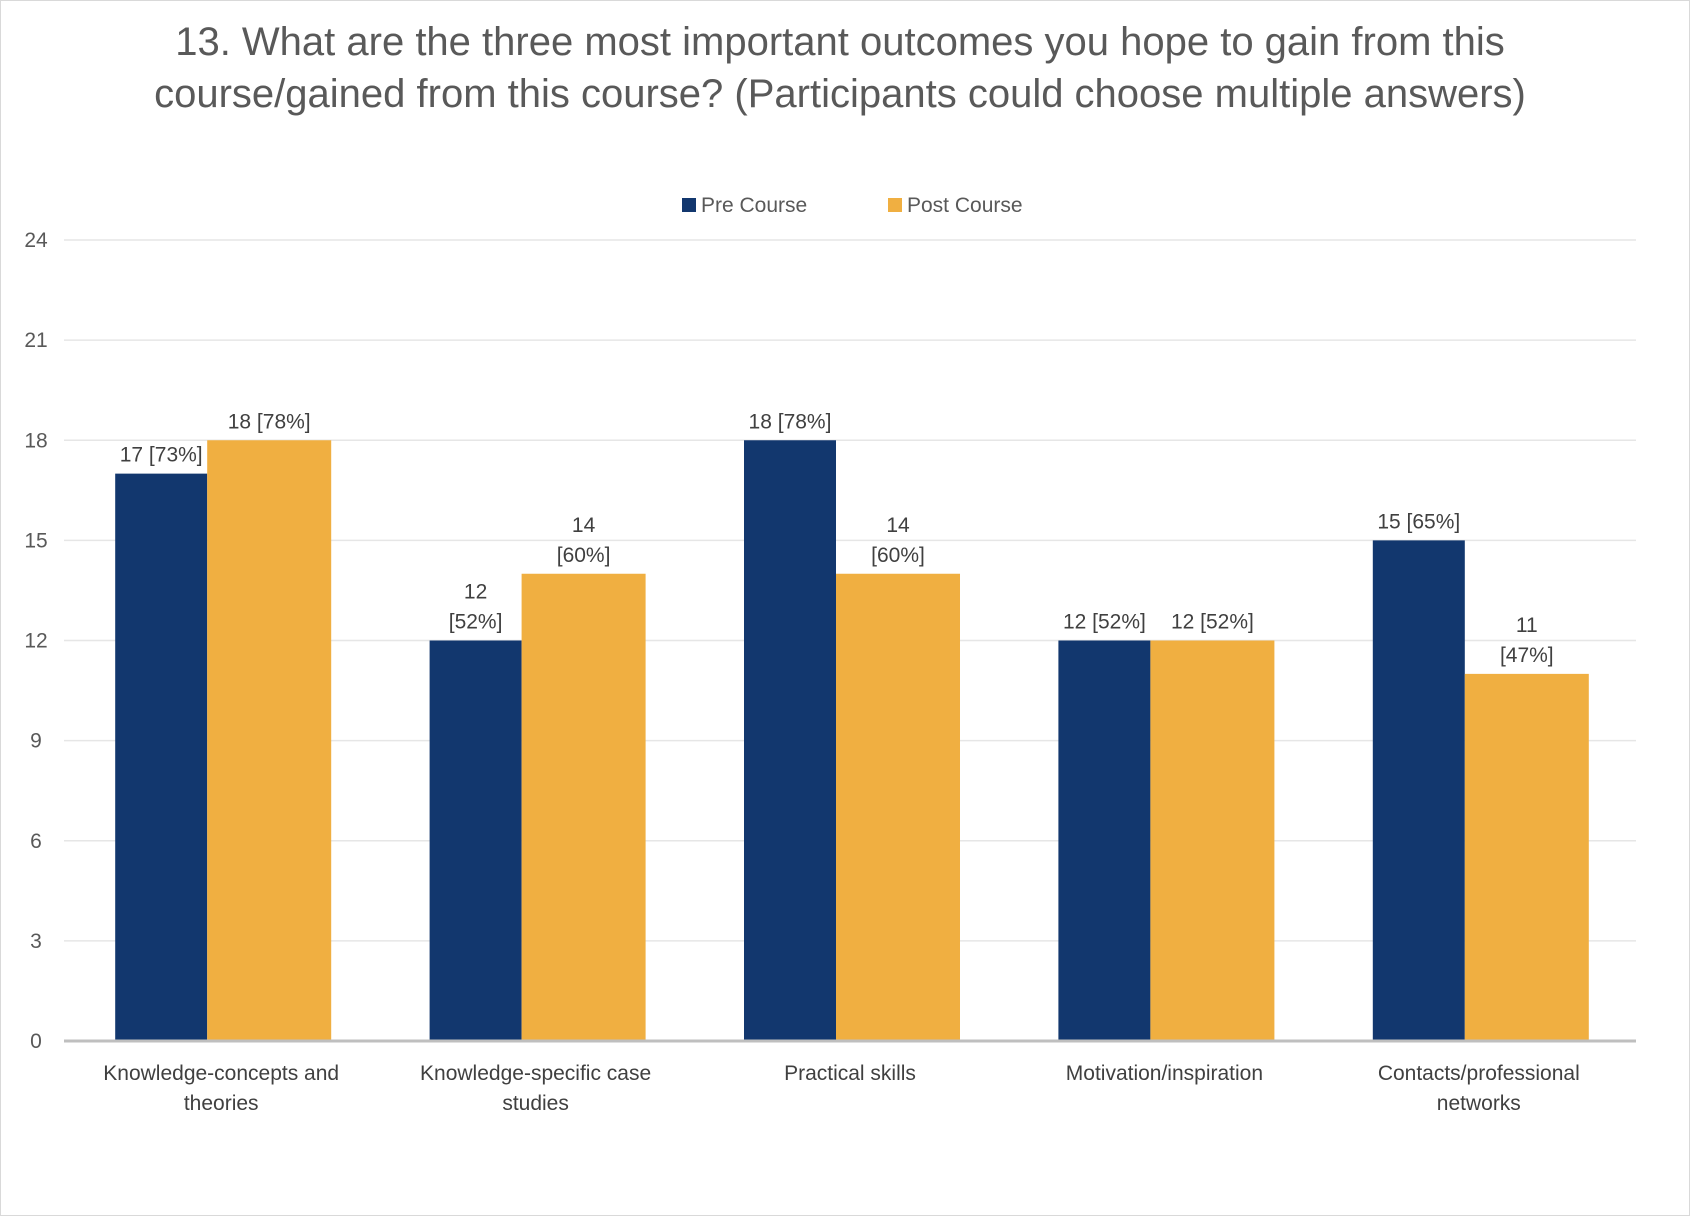 This screenshot has height=1218, width=1692. What do you see at coordinates (161, 455) in the screenshot?
I see `data-label: 17 [73%]` at bounding box center [161, 455].